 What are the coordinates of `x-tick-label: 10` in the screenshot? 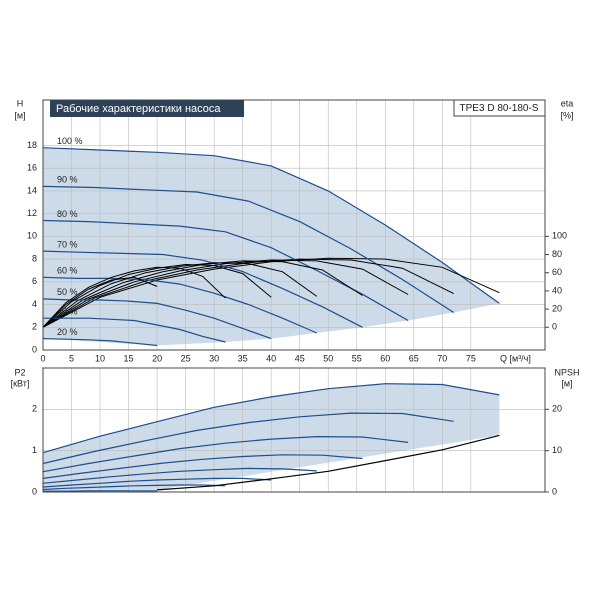 It's located at (100, 358).